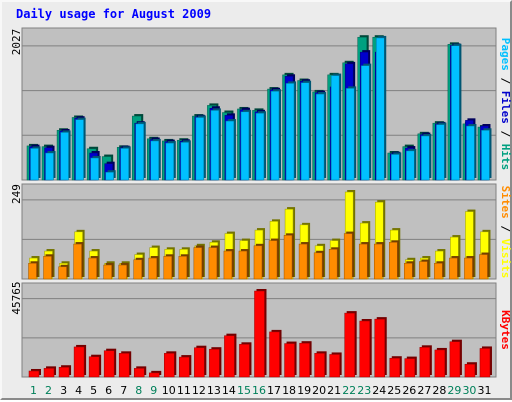  Describe the element at coordinates (108, 390) in the screenshot. I see `x-tick-label: 6` at that location.